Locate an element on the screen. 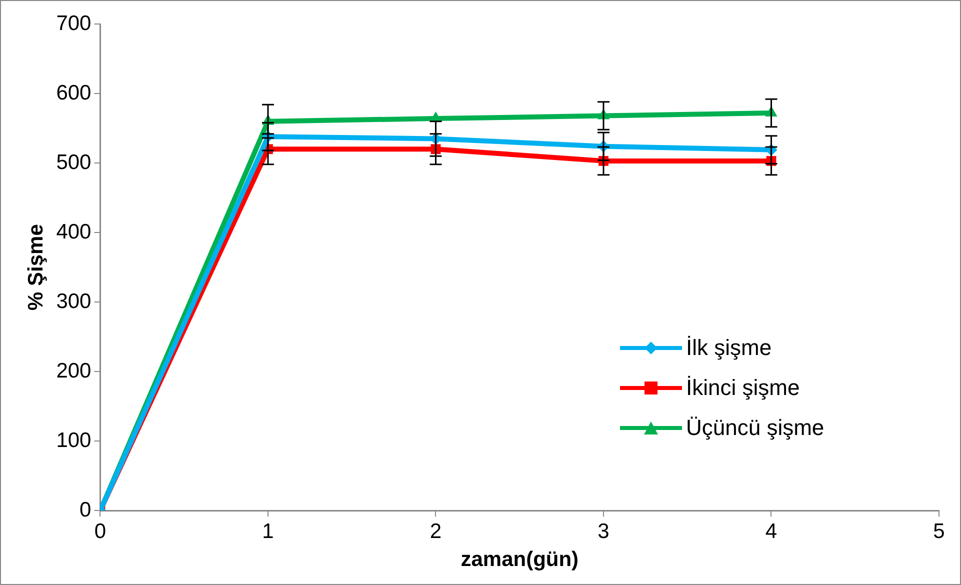 Image resolution: width=961 pixels, height=585 pixels. x-tick-label: 0 is located at coordinates (100, 531).